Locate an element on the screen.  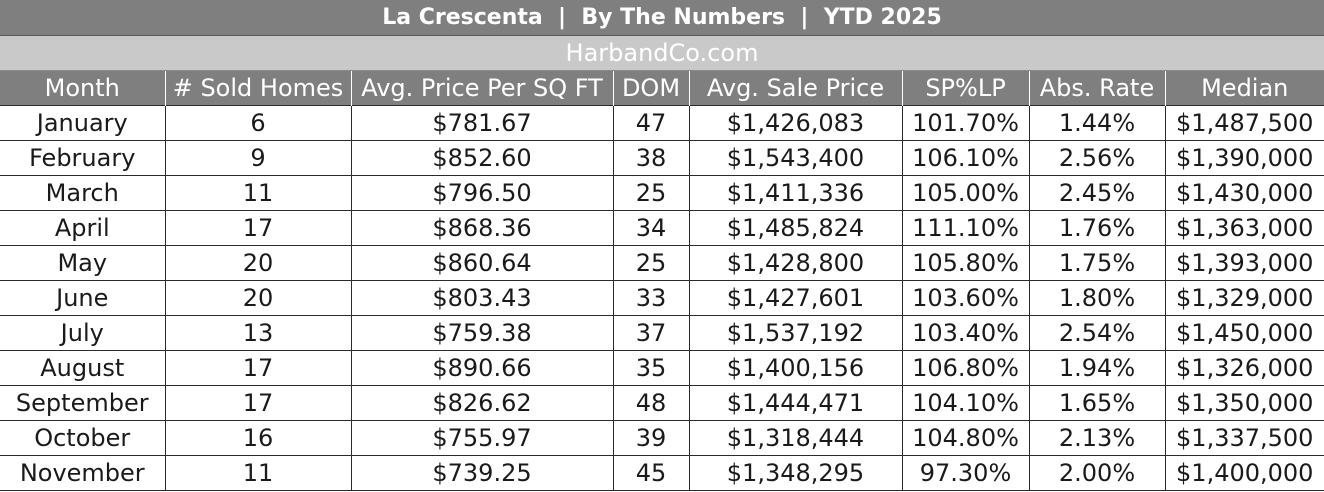
table-cell: $826.62 is located at coordinates (482, 403).